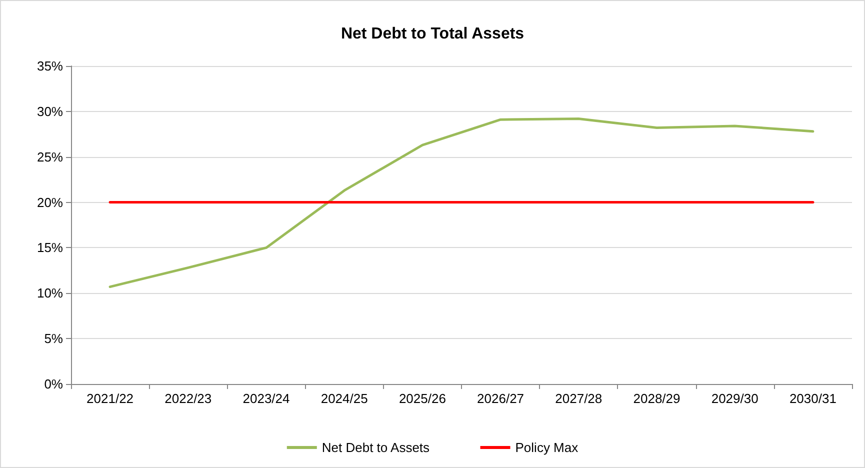  What do you see at coordinates (54, 338) in the screenshot?
I see `y-tick-label: 5%` at bounding box center [54, 338].